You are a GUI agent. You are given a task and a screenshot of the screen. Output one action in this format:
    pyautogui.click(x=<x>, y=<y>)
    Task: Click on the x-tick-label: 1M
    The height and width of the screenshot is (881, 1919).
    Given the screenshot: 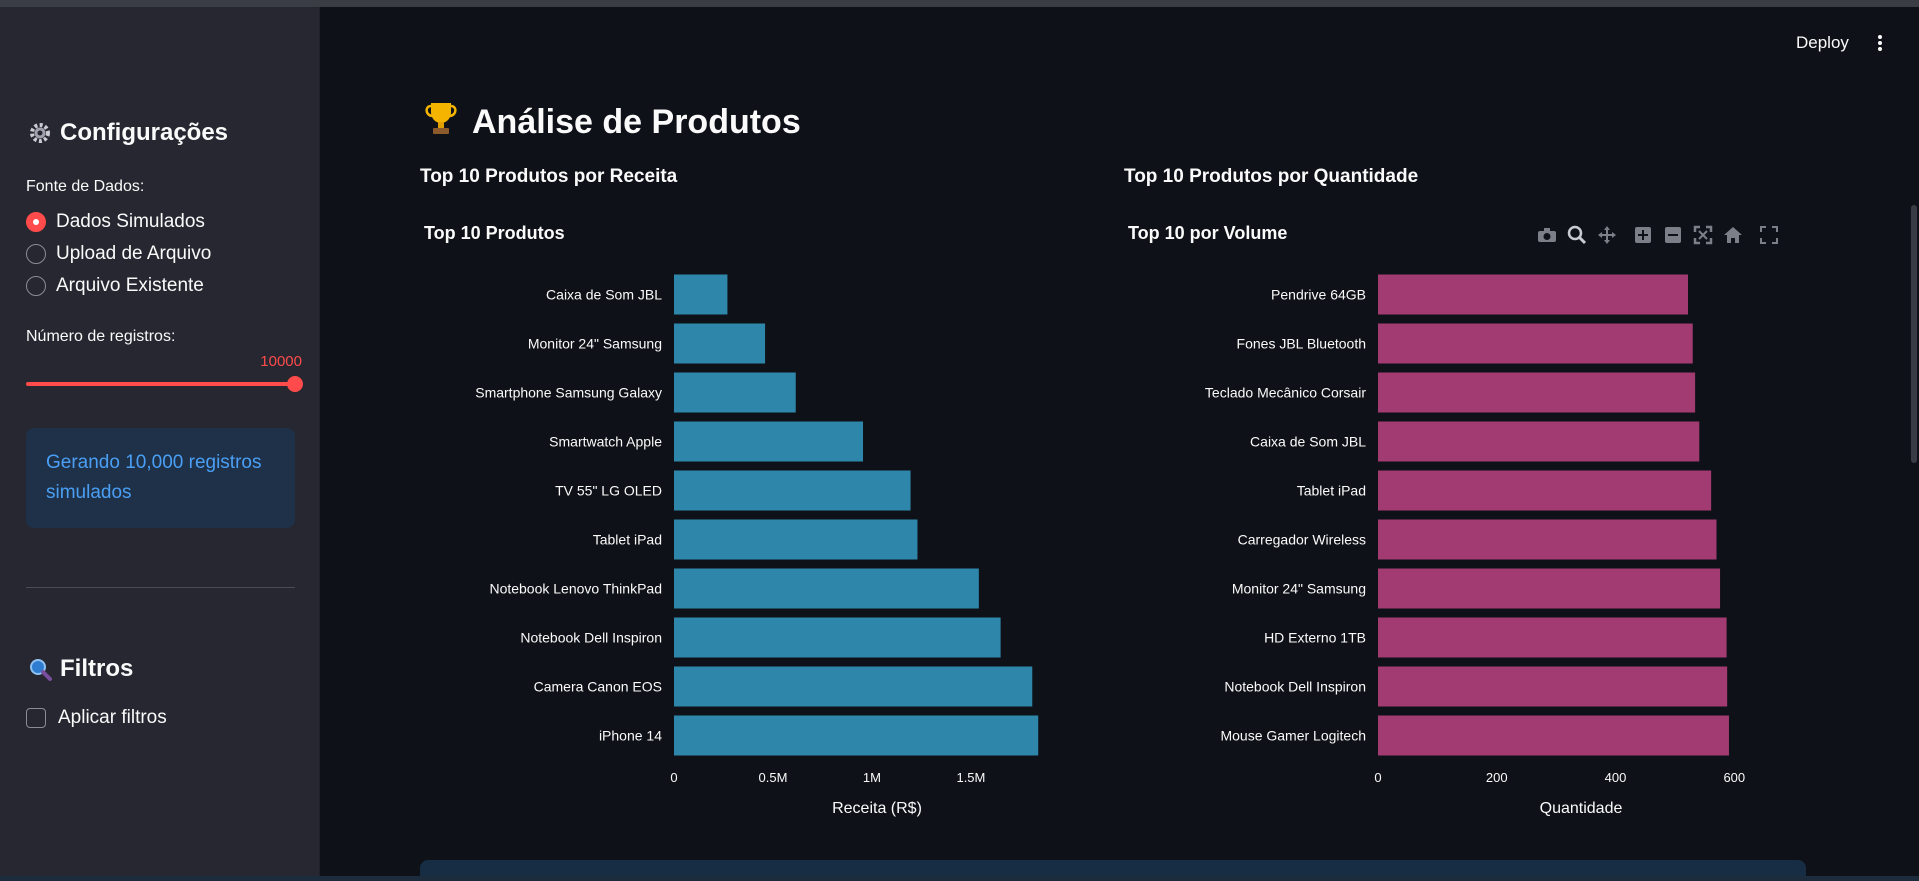 What is the action you would take?
    pyautogui.click(x=872, y=777)
    